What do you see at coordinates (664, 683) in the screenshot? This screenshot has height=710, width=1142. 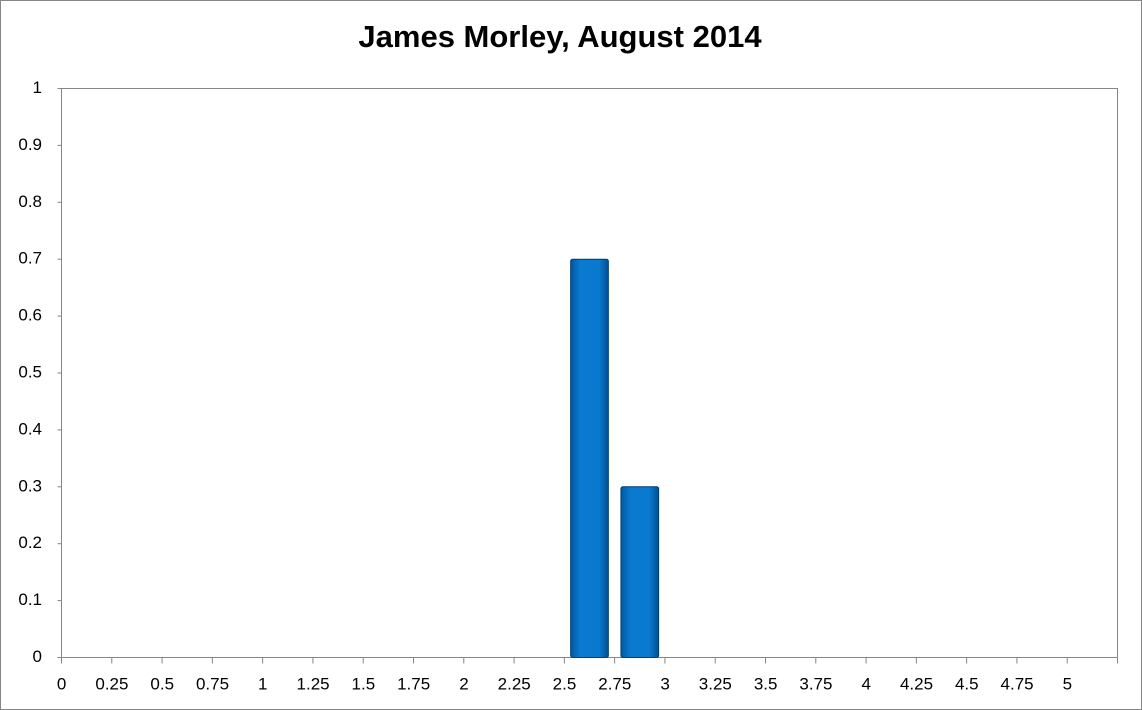 I see `x-tick-label: 3` at bounding box center [664, 683].